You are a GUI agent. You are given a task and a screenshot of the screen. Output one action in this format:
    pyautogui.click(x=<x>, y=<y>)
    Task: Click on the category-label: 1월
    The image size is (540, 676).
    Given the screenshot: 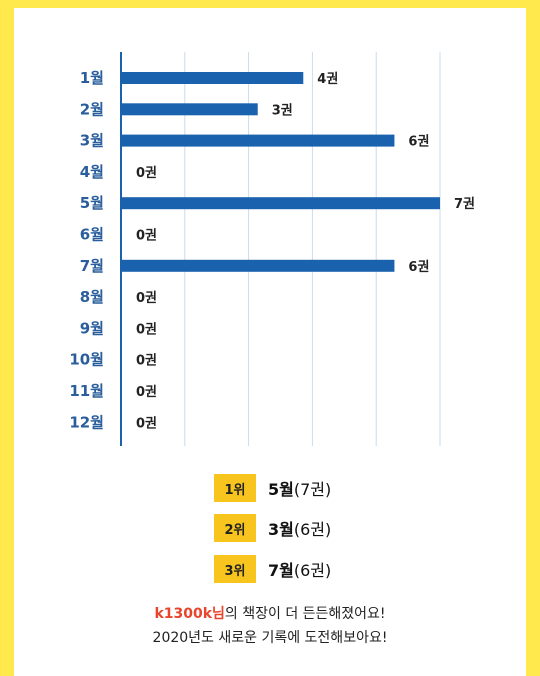 What is the action you would take?
    pyautogui.click(x=92, y=78)
    